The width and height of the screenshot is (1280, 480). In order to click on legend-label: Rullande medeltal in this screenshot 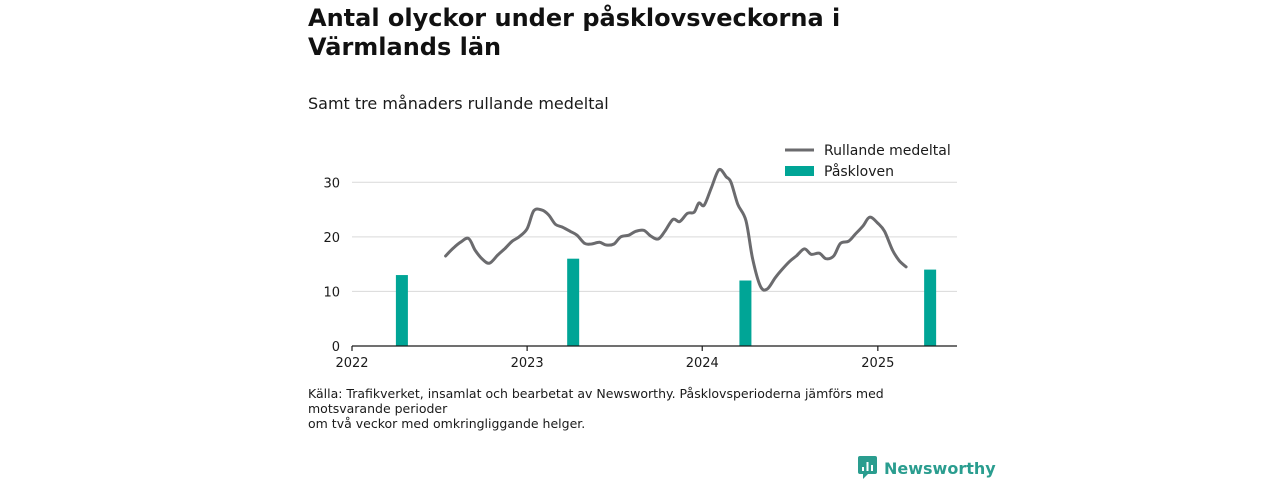, I will do `click(887, 151)`.